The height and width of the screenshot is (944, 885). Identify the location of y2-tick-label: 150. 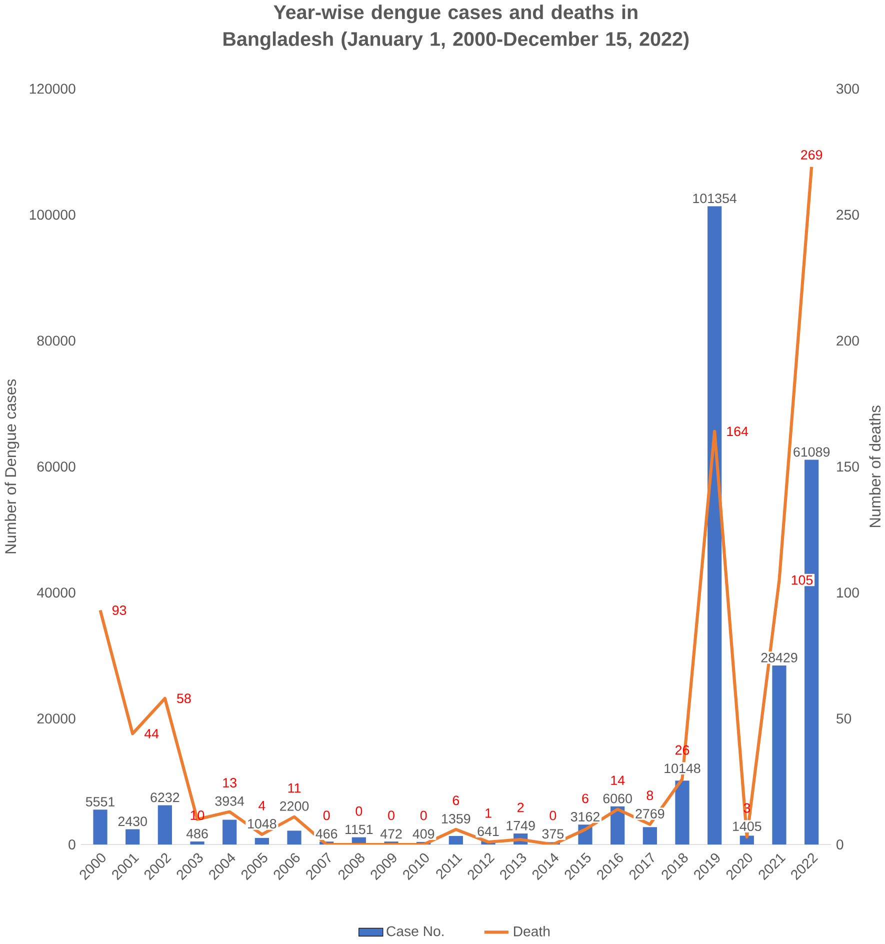
(847, 467).